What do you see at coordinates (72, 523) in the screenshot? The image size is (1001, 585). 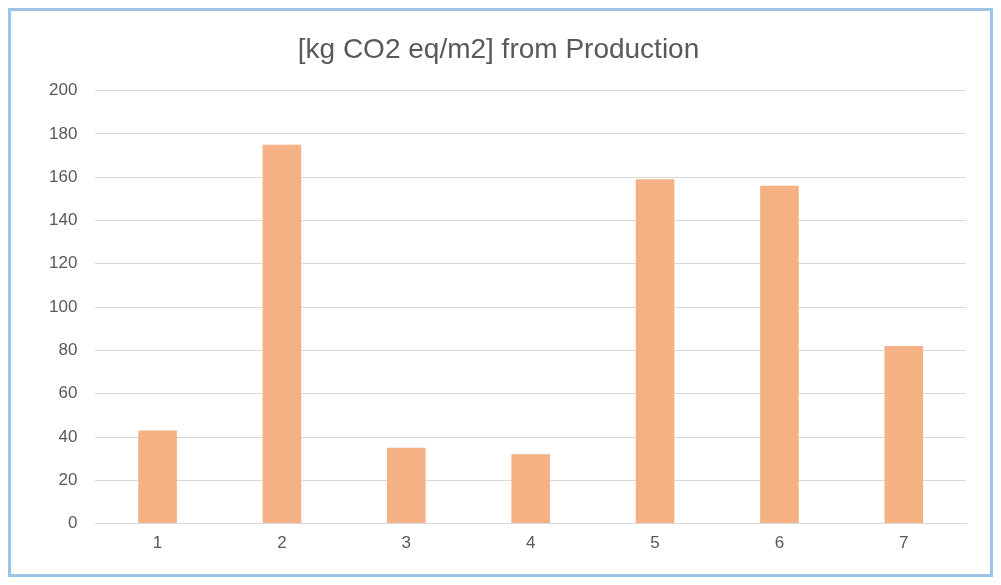 I see `y-tick-label: 0` at bounding box center [72, 523].